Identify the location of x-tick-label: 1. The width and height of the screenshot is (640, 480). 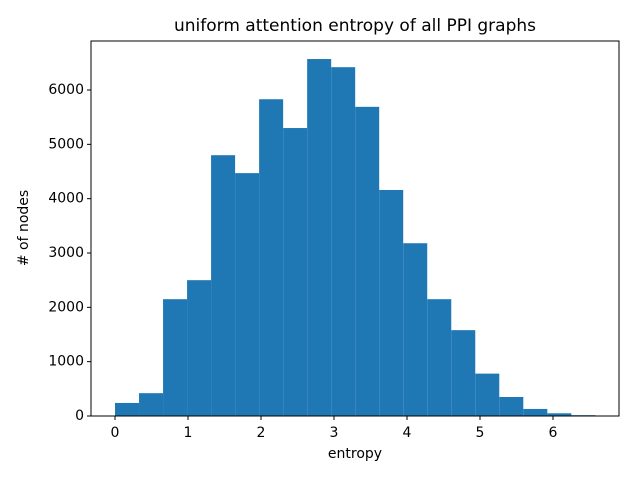
(188, 433).